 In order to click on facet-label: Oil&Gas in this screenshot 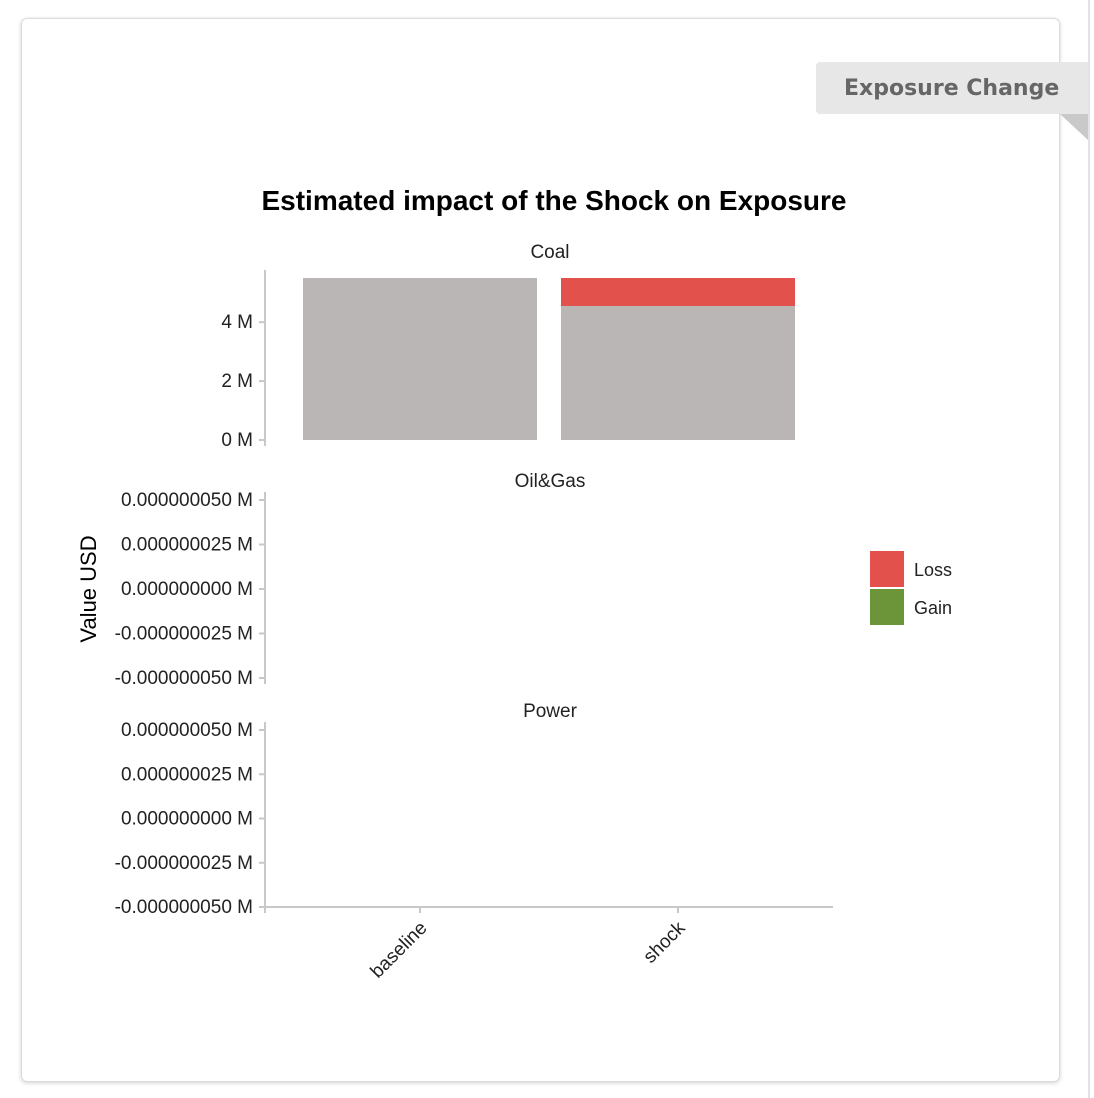, I will do `click(550, 481)`.